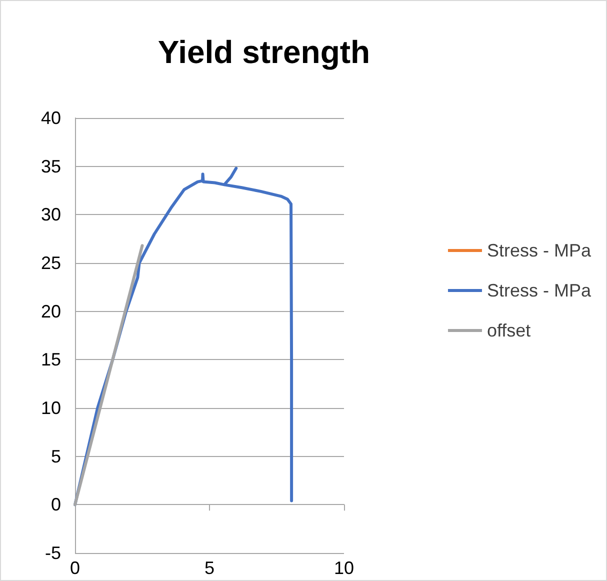  What do you see at coordinates (508, 330) in the screenshot?
I see `legend-label: offset` at bounding box center [508, 330].